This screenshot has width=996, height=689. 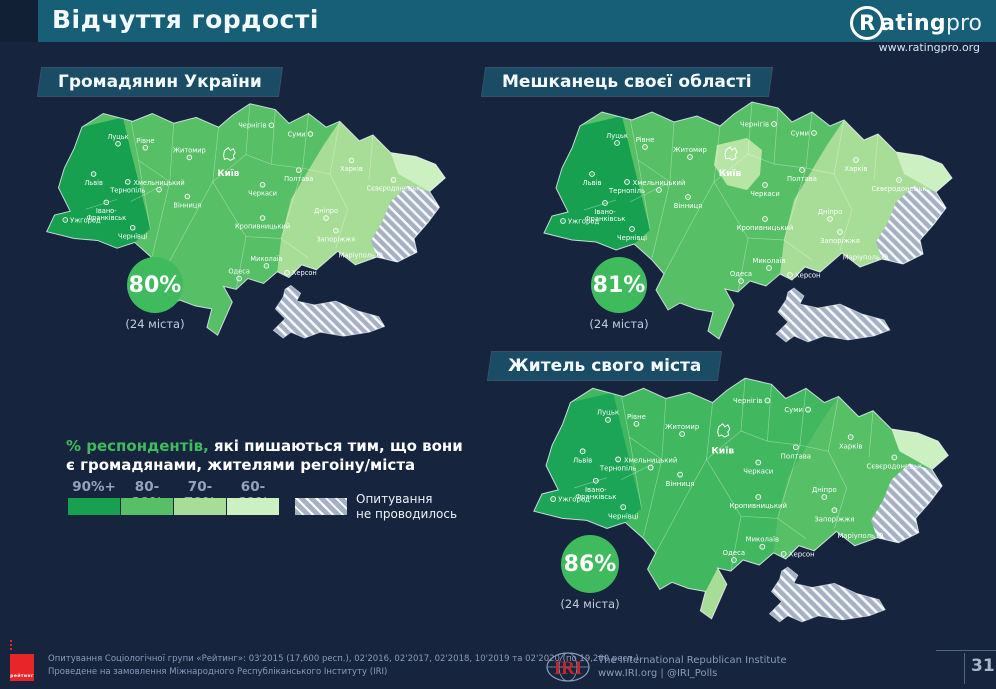 I want to click on stat-note-citizen: (24 міста), so click(x=155, y=324).